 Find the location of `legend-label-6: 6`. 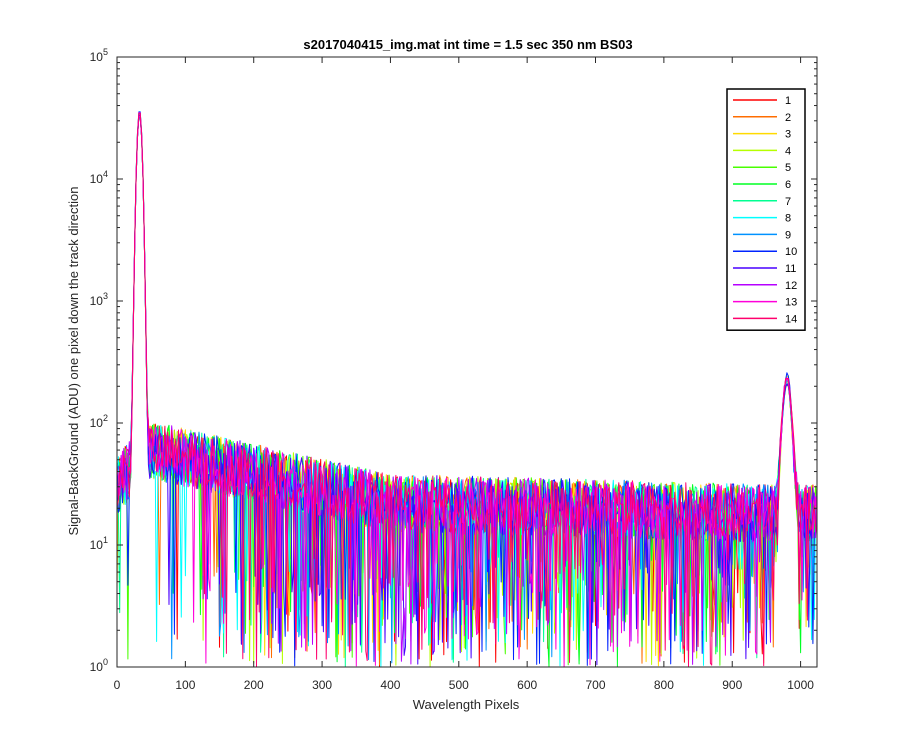

legend-label-6: 6 is located at coordinates (788, 185).